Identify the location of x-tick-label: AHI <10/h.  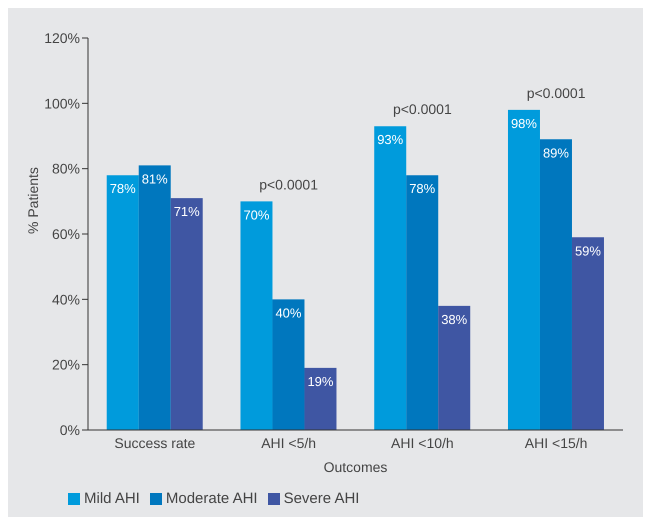
(422, 442).